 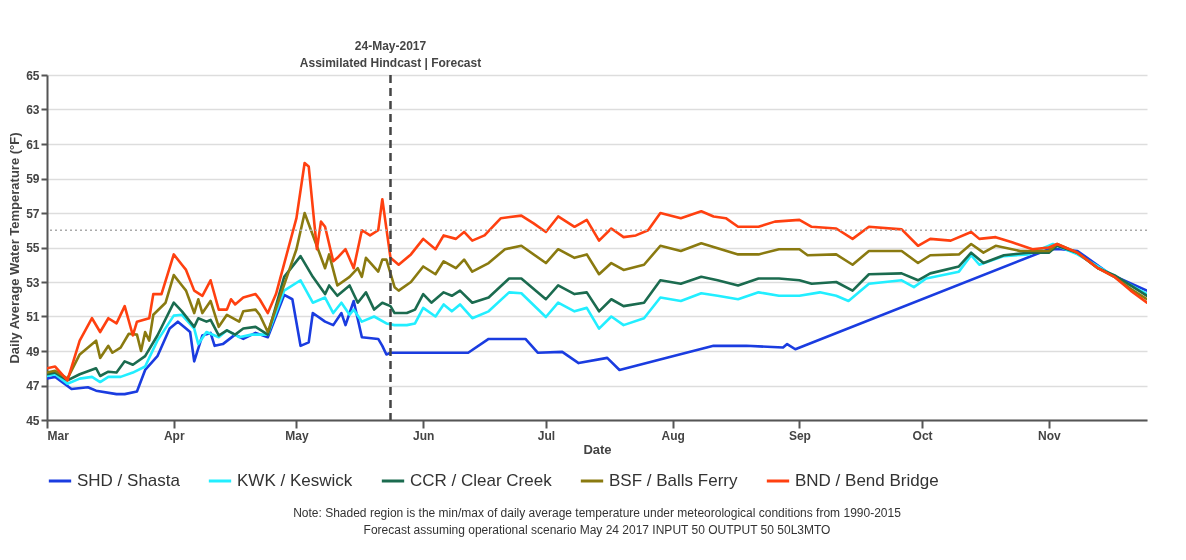 What do you see at coordinates (33, 110) in the screenshot?
I see `y-tick-label: 63` at bounding box center [33, 110].